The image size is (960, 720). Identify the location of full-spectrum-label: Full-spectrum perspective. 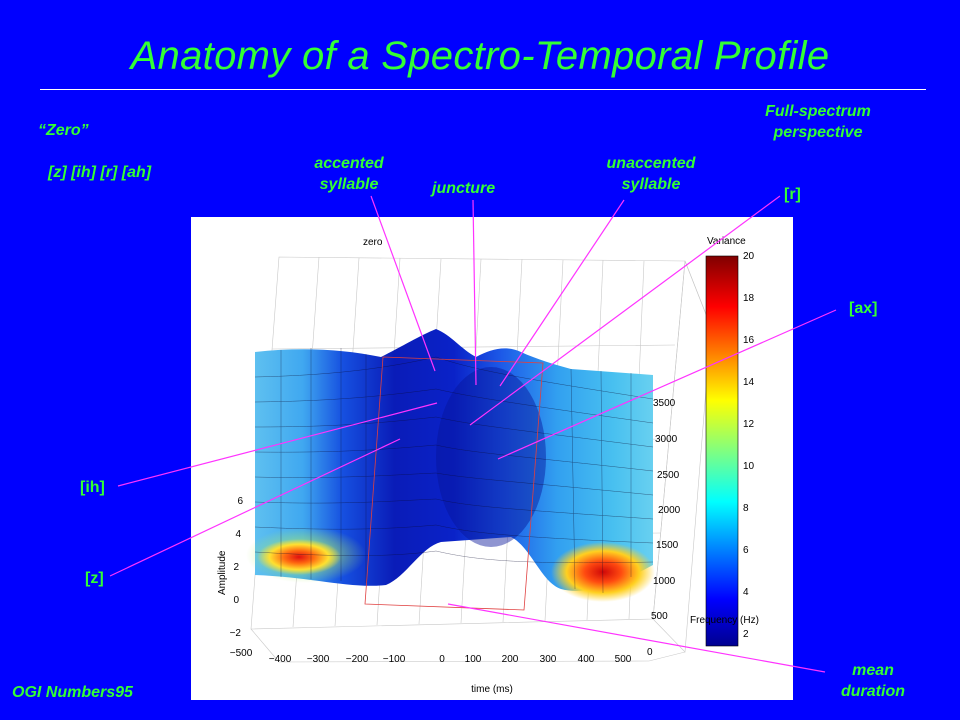
(818, 122).